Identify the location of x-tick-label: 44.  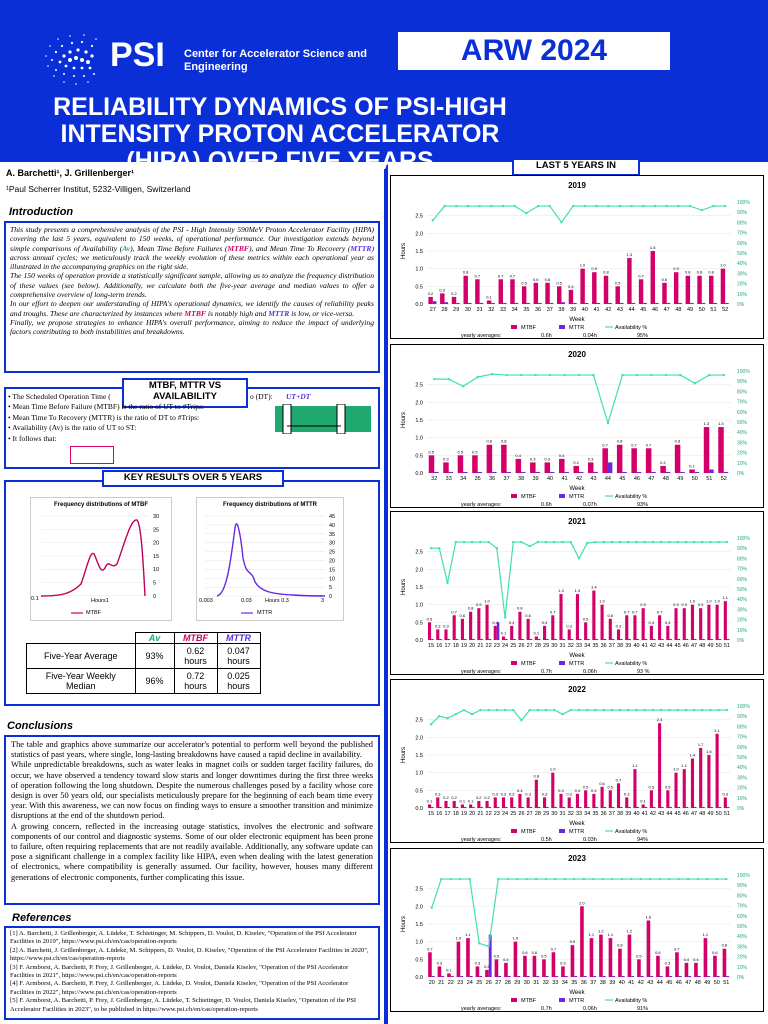
(660, 983).